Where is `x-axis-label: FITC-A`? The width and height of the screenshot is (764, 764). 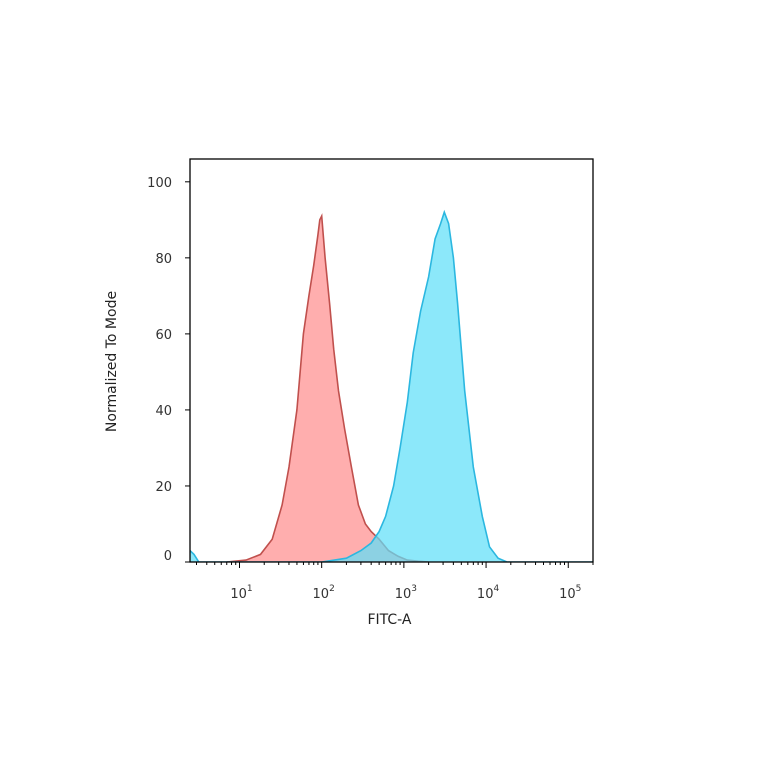 x-axis-label: FITC-A is located at coordinates (389, 620).